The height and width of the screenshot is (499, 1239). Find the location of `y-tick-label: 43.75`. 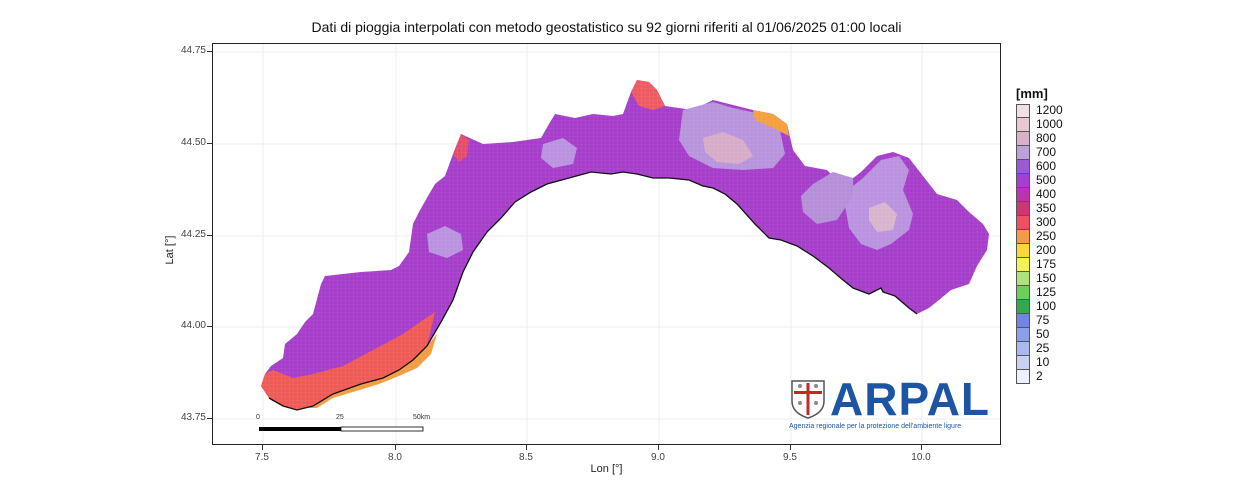

y-tick-label: 43.75 is located at coordinates (193, 417).